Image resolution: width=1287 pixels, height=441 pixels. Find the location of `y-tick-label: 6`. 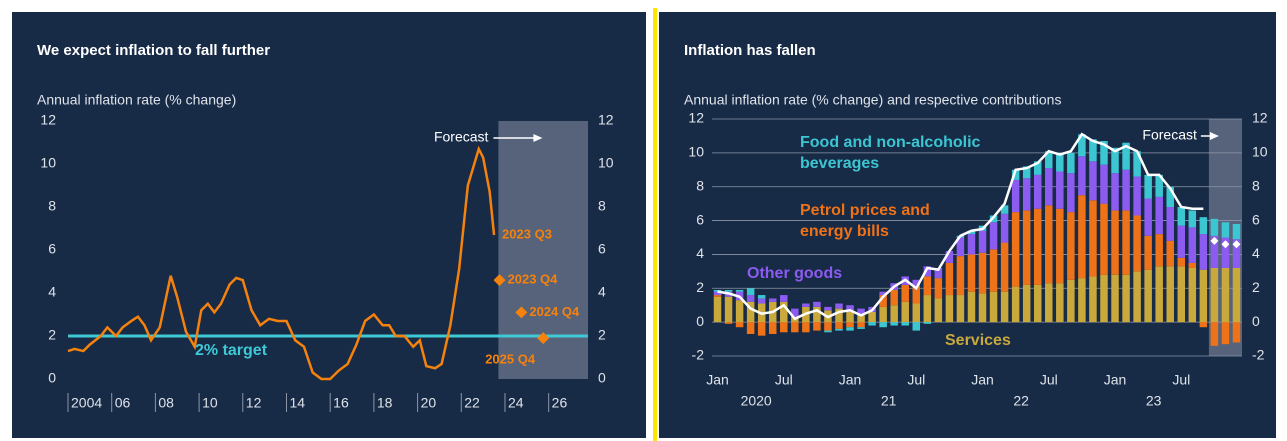

y-tick-label: 6 is located at coordinates (700, 219).